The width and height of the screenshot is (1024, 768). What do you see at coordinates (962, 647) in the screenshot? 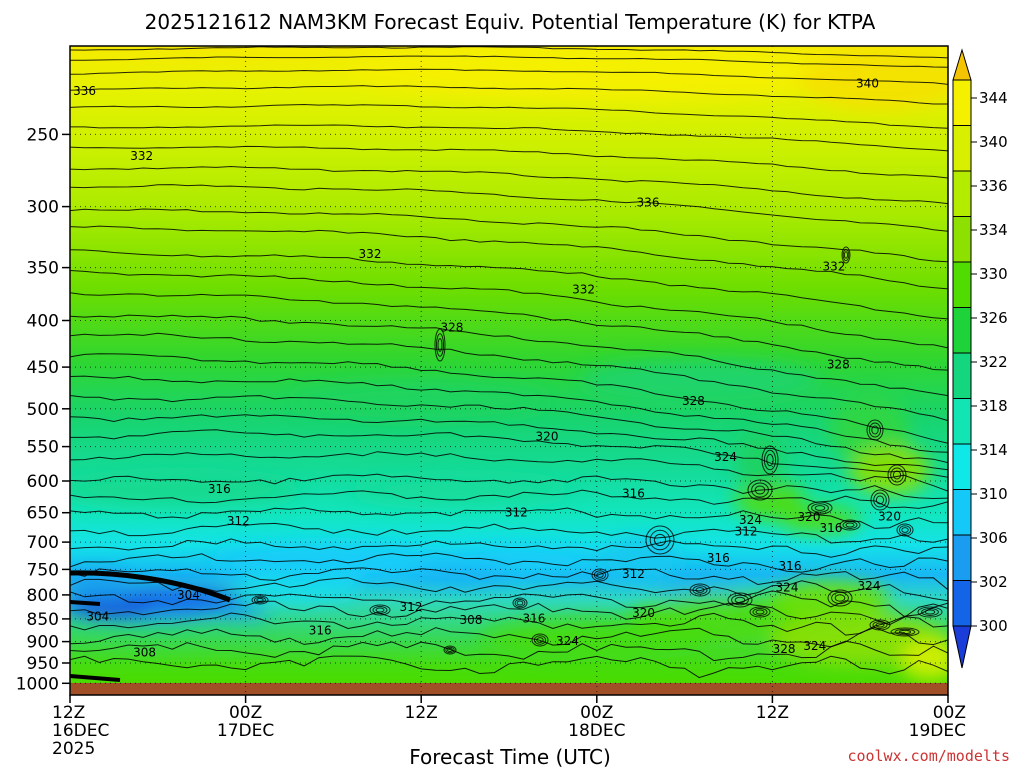
I see `colorbar-bottom-arrow` at bounding box center [962, 647].